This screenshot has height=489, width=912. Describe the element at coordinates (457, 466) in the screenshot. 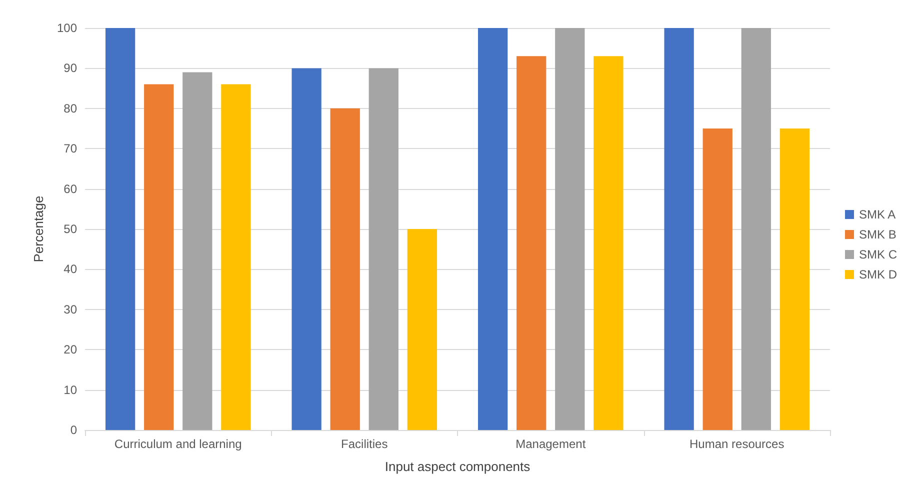

I see `x-axis-title: Input aspect components` at that location.